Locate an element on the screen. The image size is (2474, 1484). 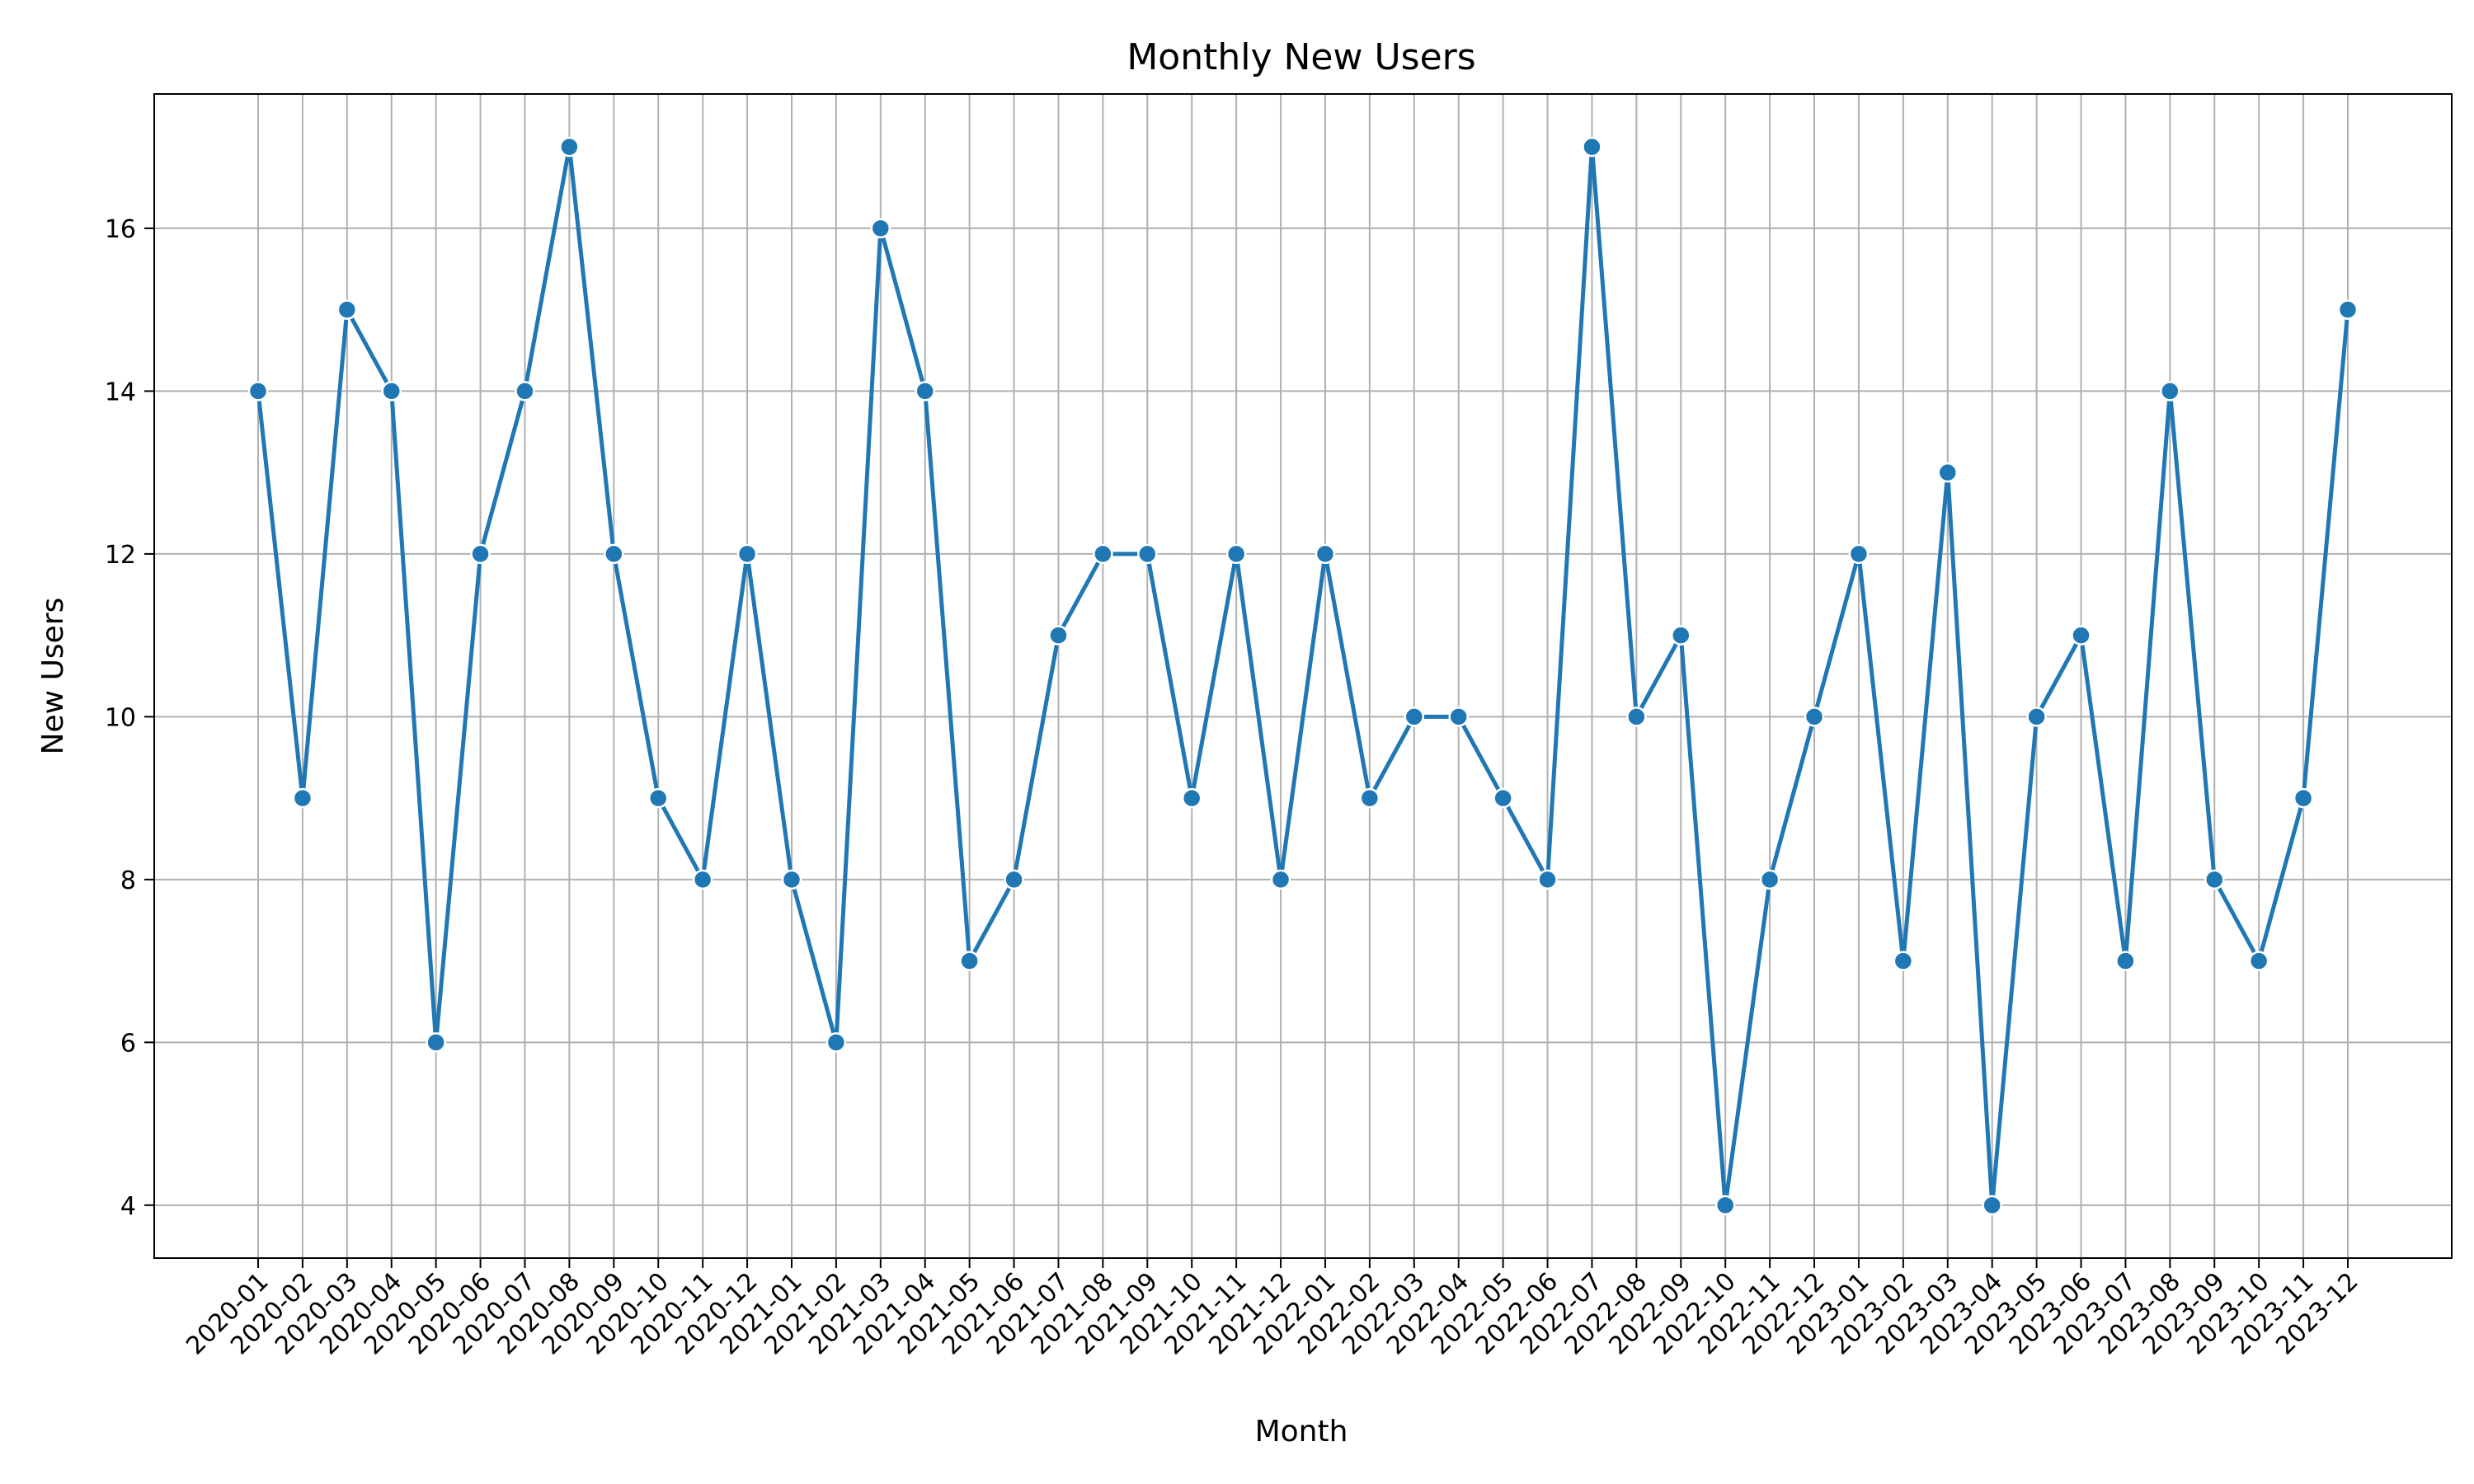
y-tick-label: 12 is located at coordinates (120, 555).